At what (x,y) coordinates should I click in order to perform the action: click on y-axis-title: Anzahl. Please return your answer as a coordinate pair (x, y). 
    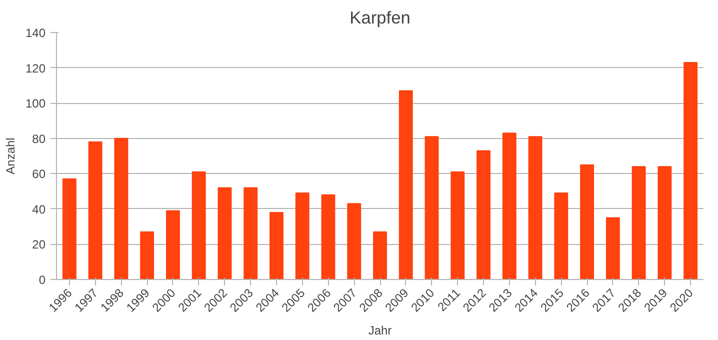
    Looking at the image, I should click on (10, 156).